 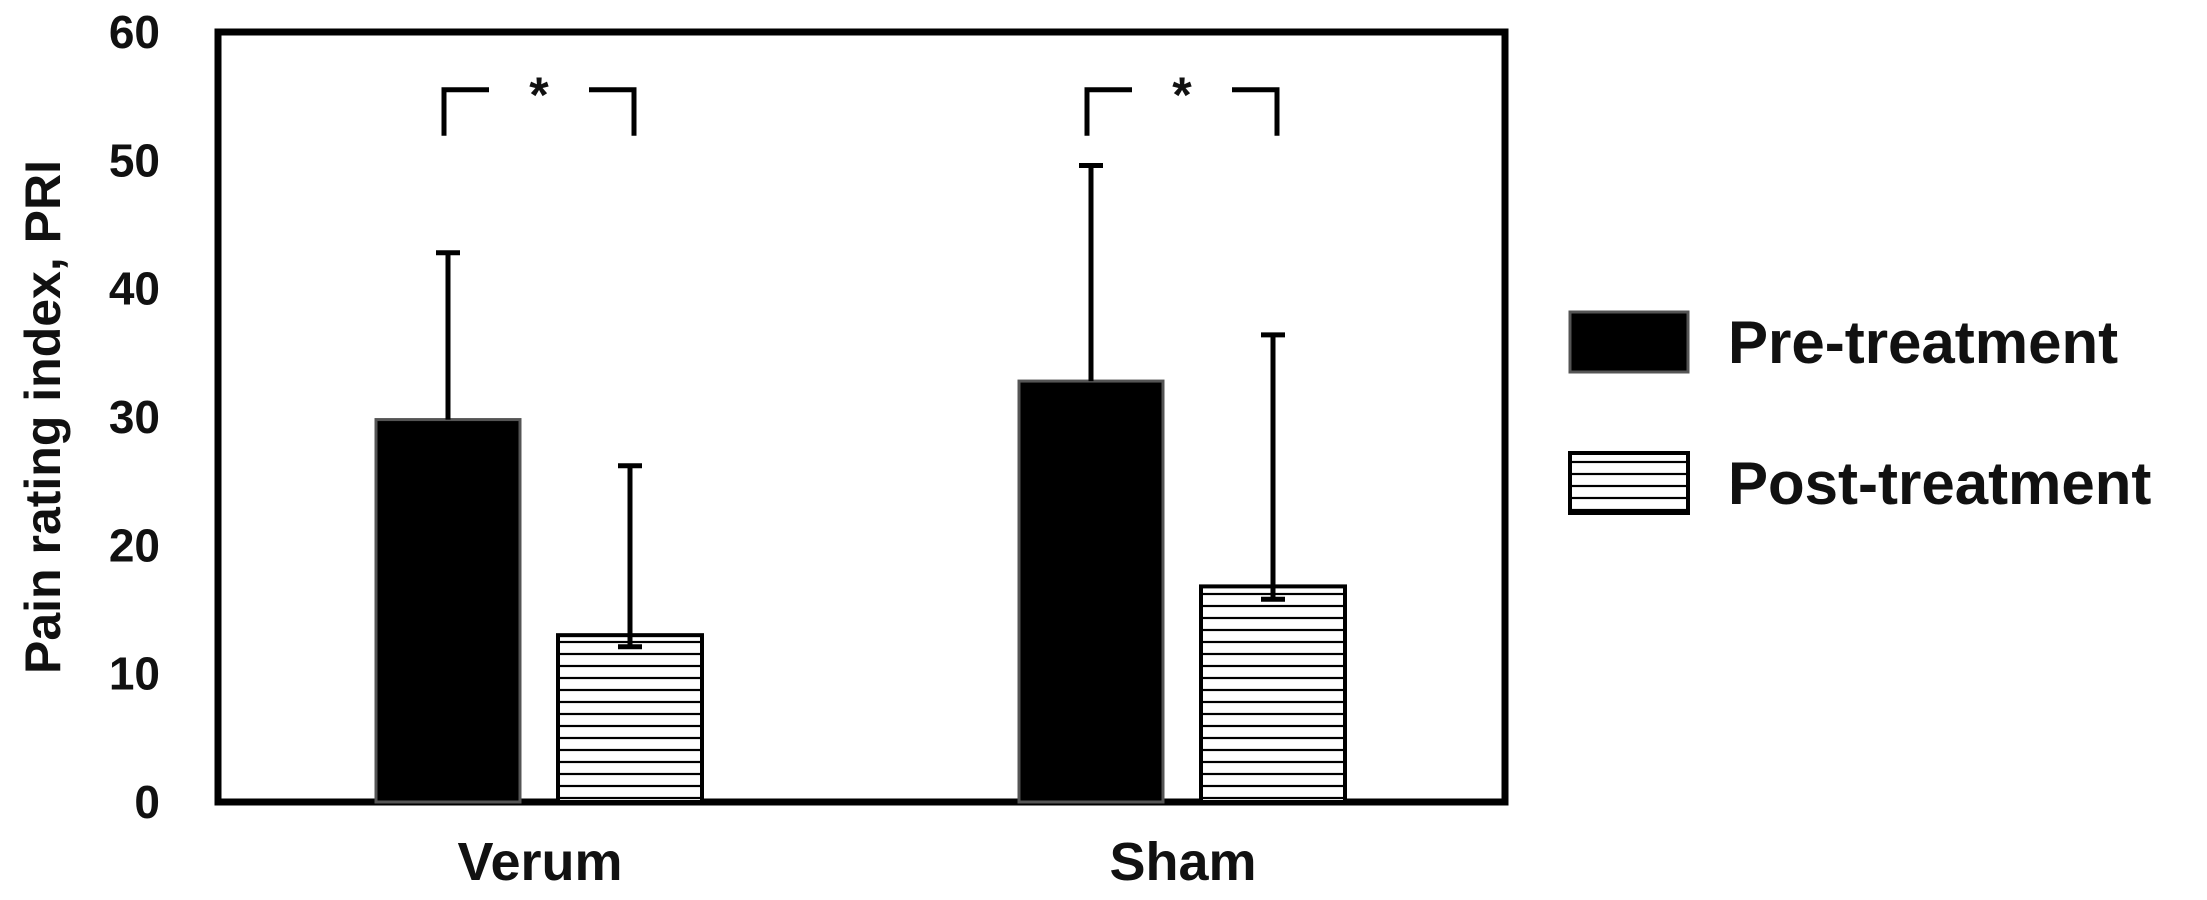 I want to click on bar-pre-sham, so click(x=1091, y=591).